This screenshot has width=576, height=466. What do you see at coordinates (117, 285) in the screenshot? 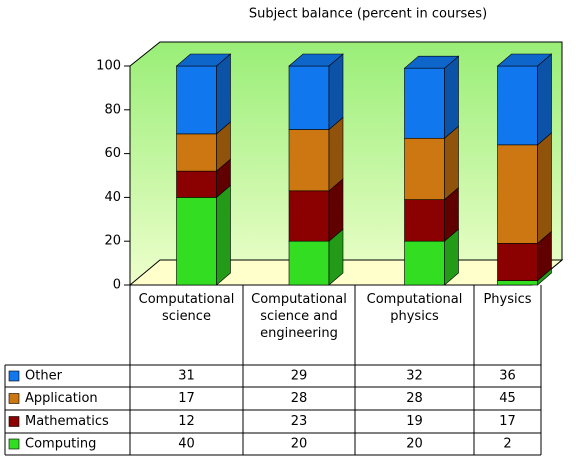
I see `y-tick-label: 0` at bounding box center [117, 285].